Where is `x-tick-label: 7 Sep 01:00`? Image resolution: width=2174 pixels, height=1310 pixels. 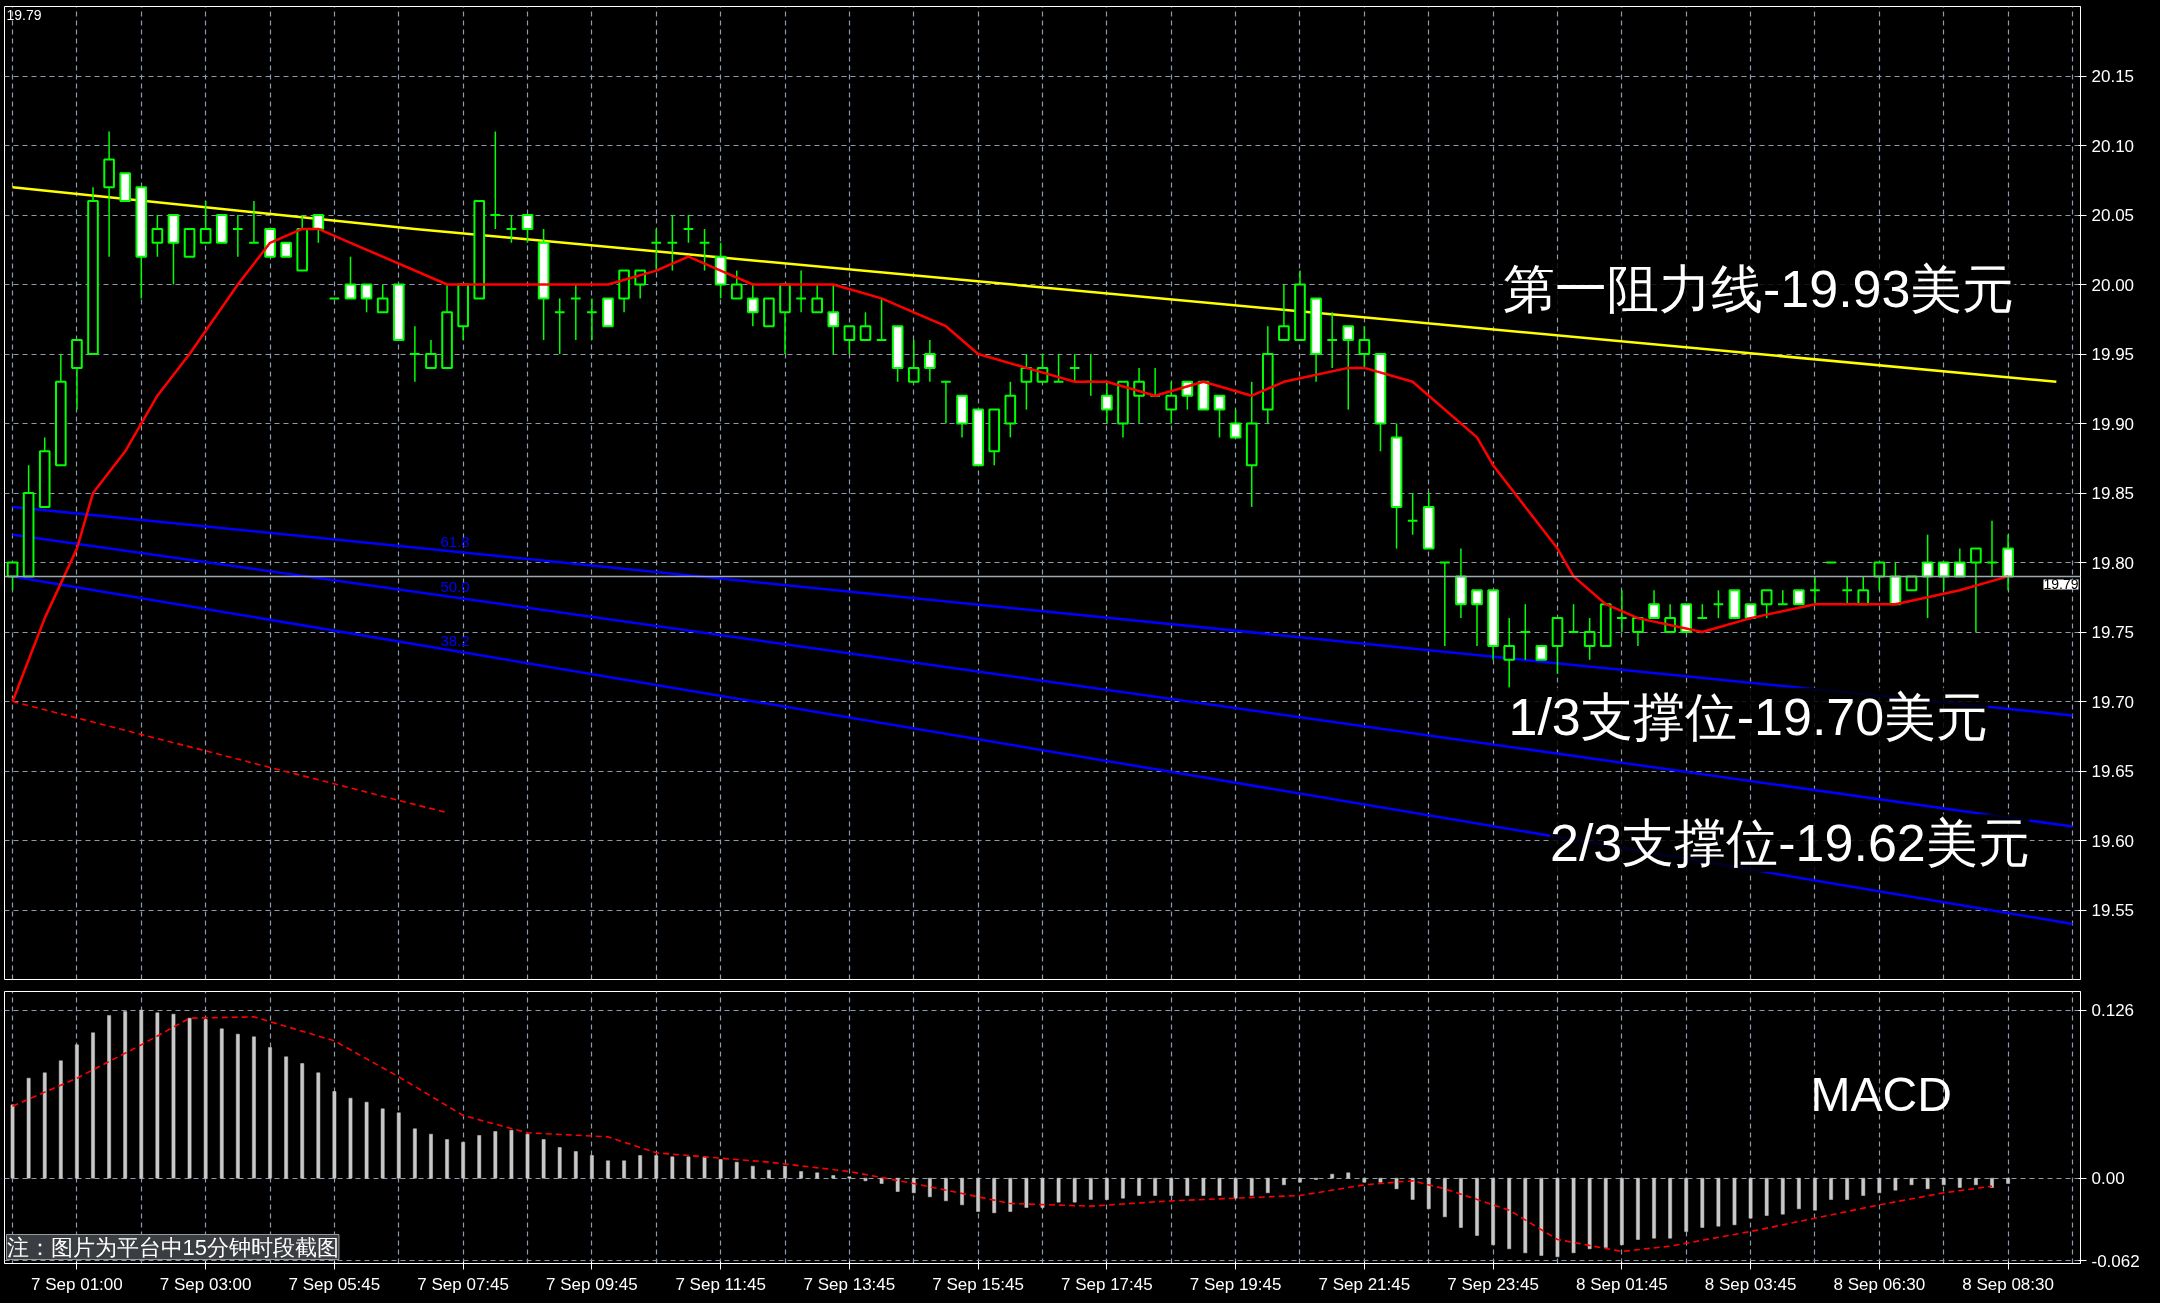
x-tick-label: 7 Sep 01:00 is located at coordinates (77, 1284).